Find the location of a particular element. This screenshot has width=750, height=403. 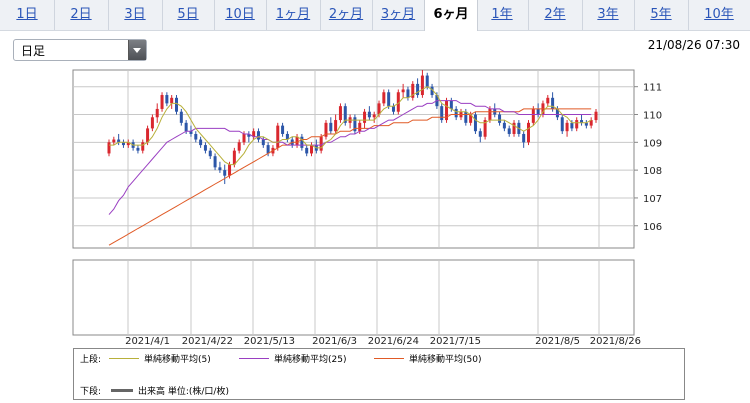

tab-2ヶ月: 2ヶ月 is located at coordinates (346, 15).